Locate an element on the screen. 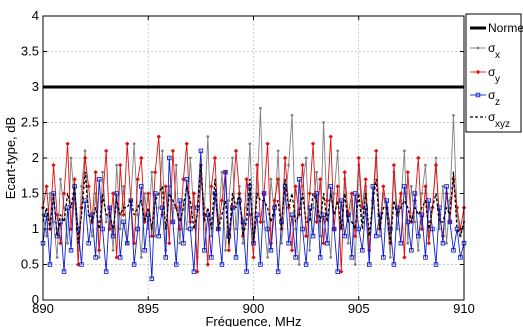  y-tick-label: 0.5 is located at coordinates (30, 264).